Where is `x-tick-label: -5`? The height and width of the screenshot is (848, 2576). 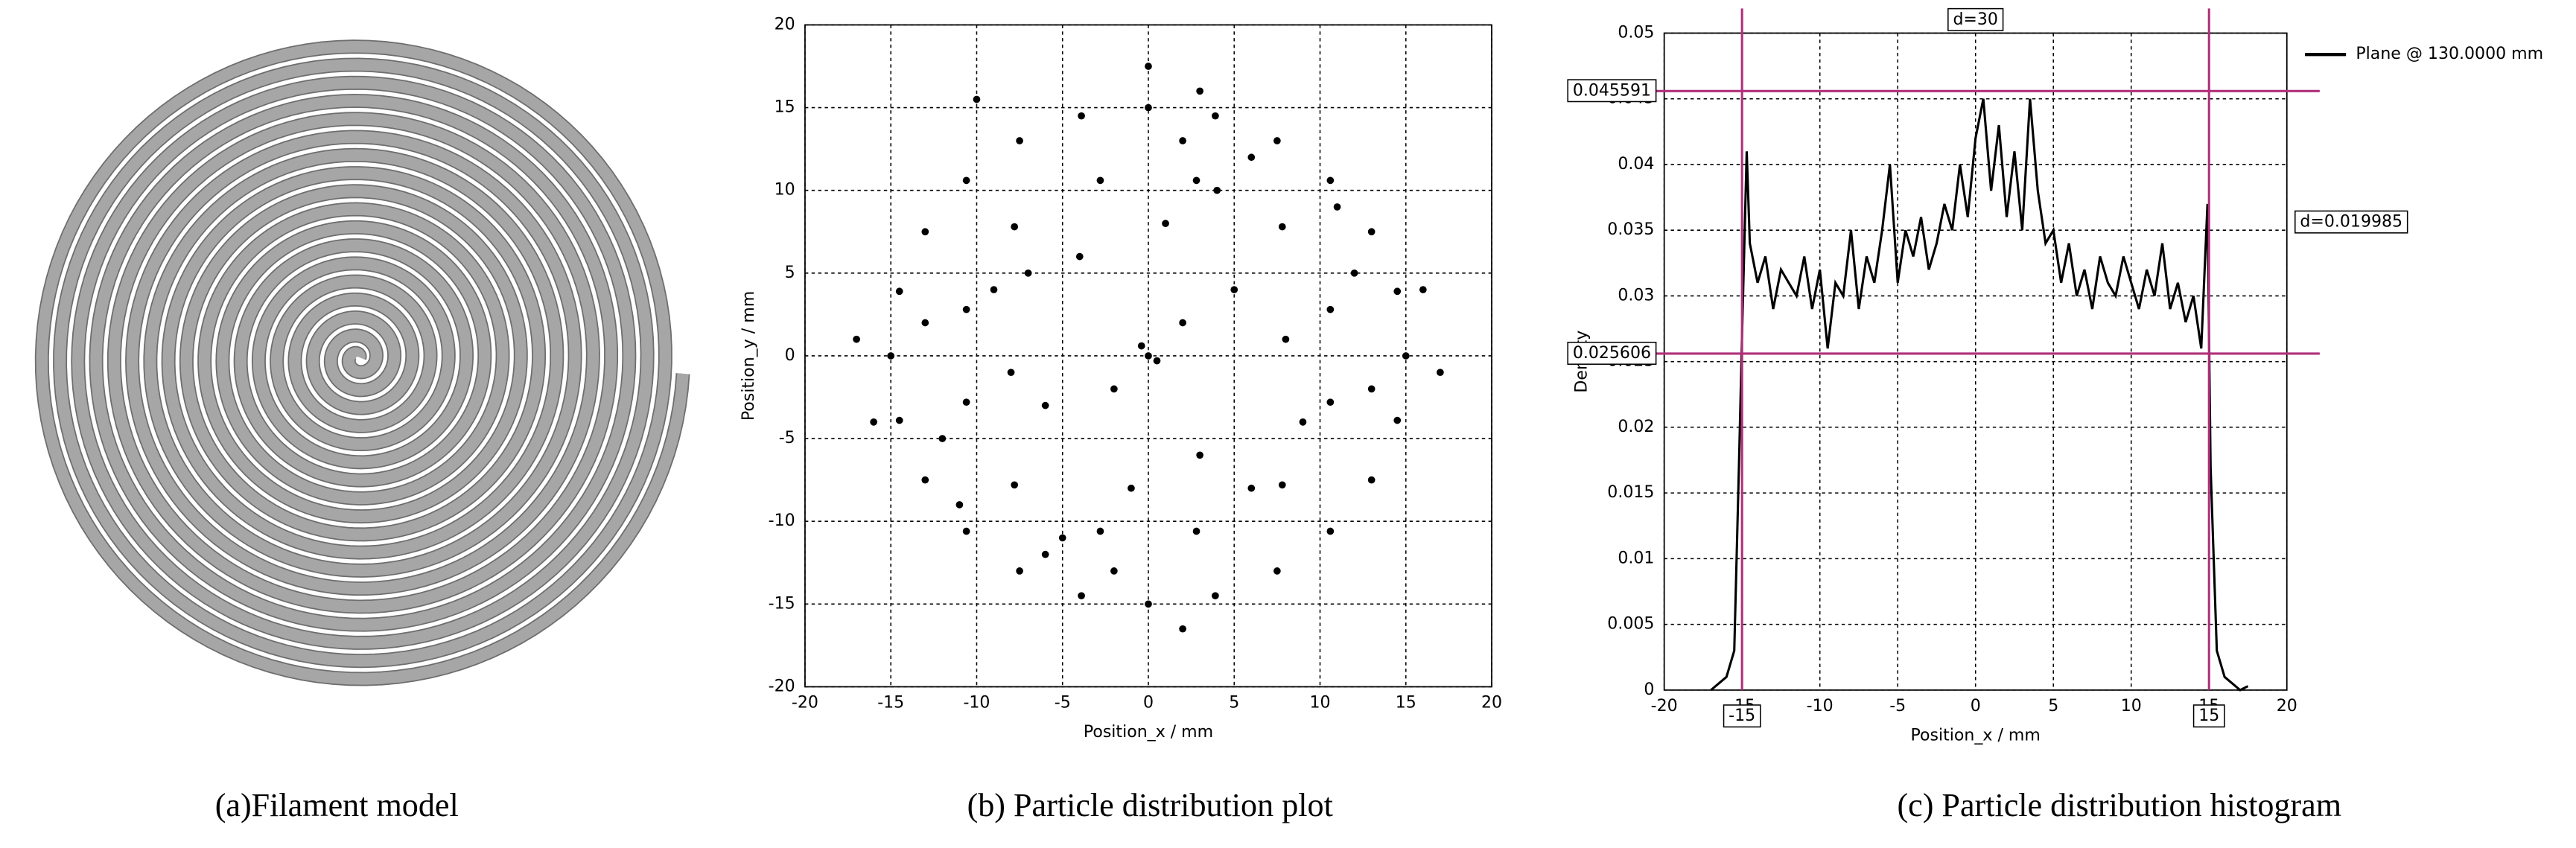 x-tick-label: -5 is located at coordinates (1063, 703).